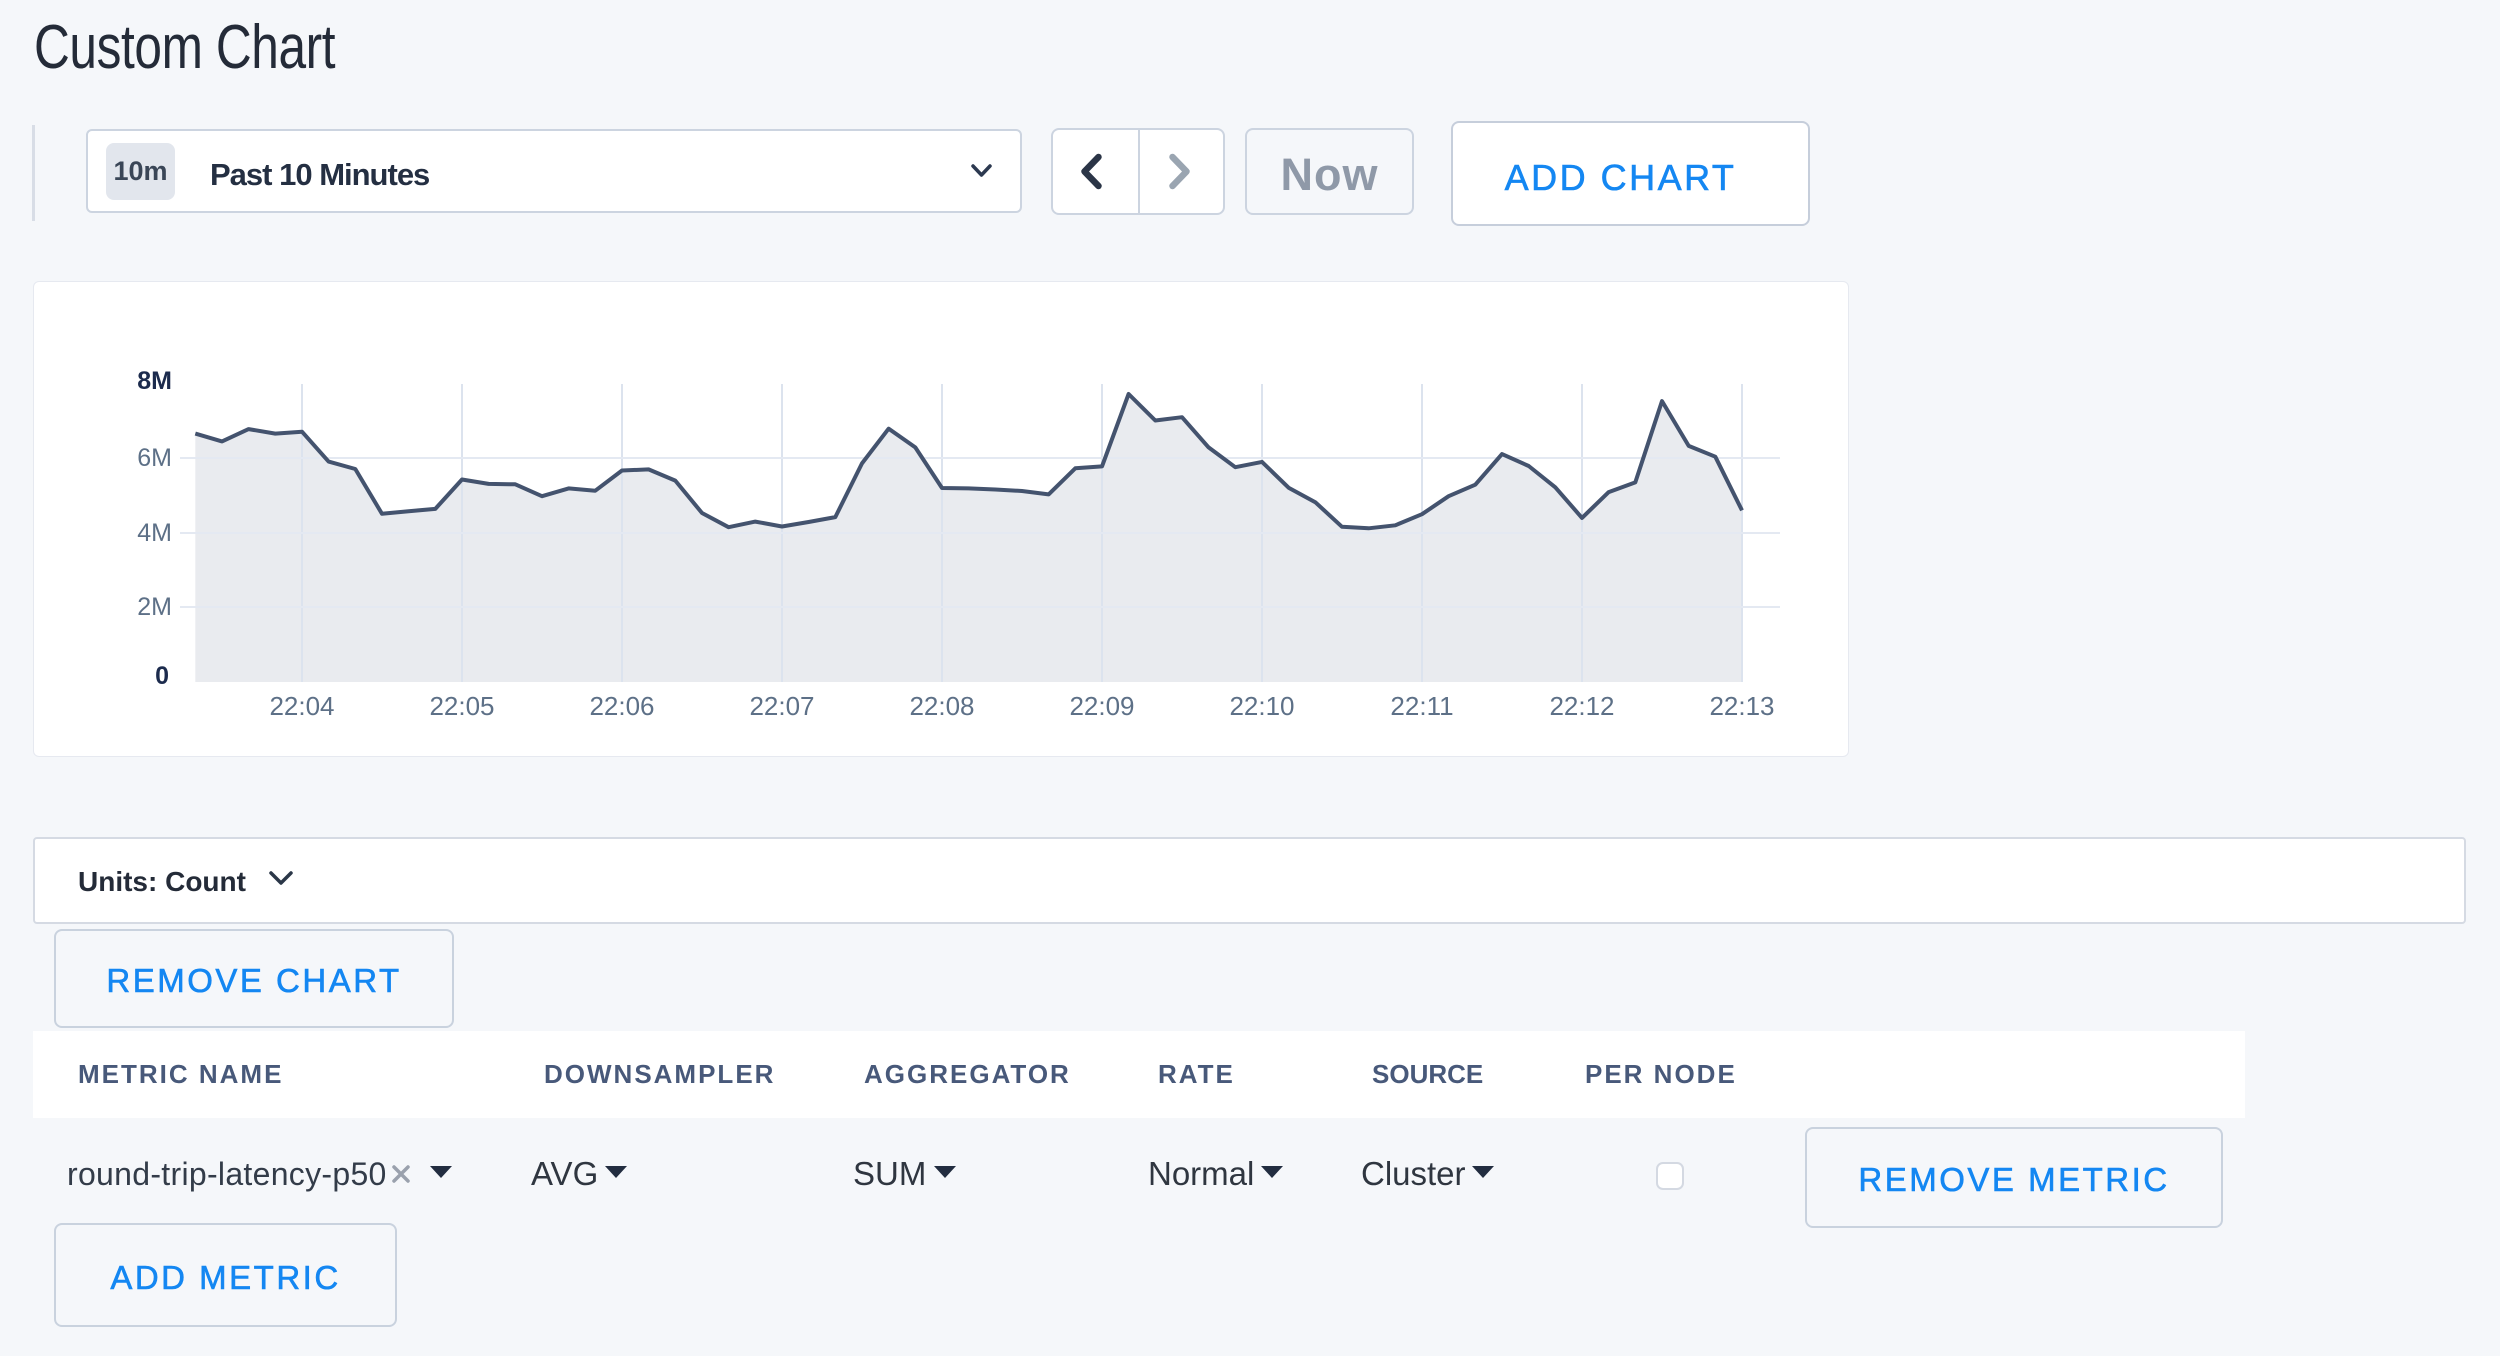 Image resolution: width=2500 pixels, height=1356 pixels. What do you see at coordinates (461, 706) in the screenshot?
I see `svg-text: 22:05` at bounding box center [461, 706].